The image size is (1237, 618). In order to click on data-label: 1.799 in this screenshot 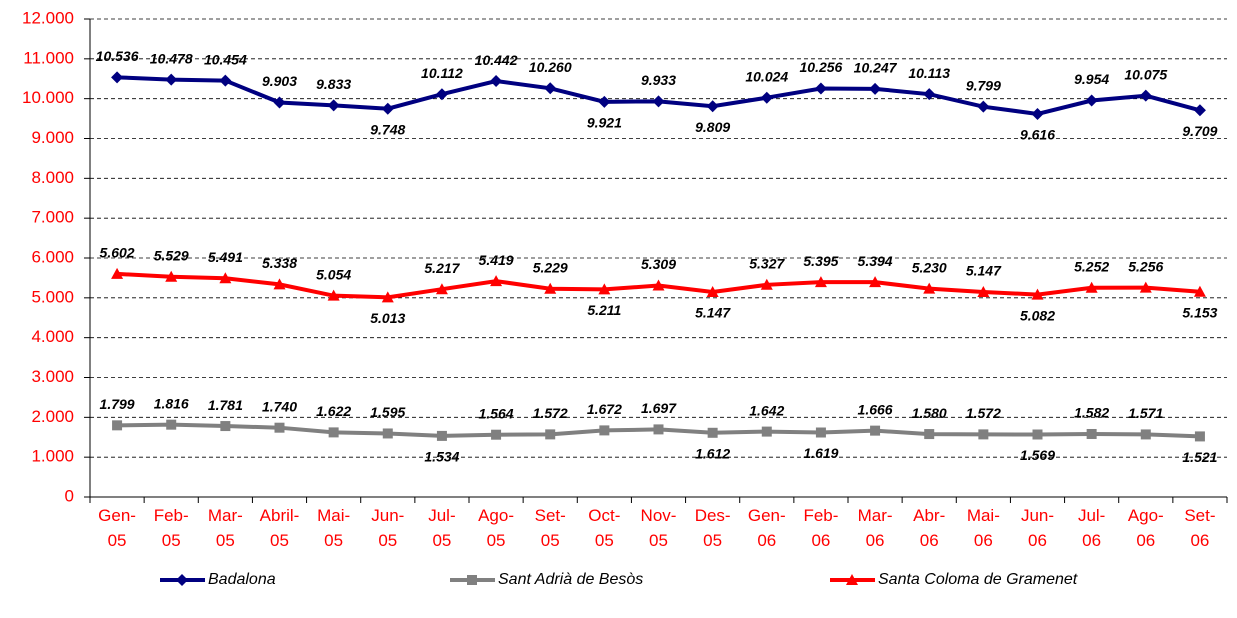, I will do `click(117, 404)`.